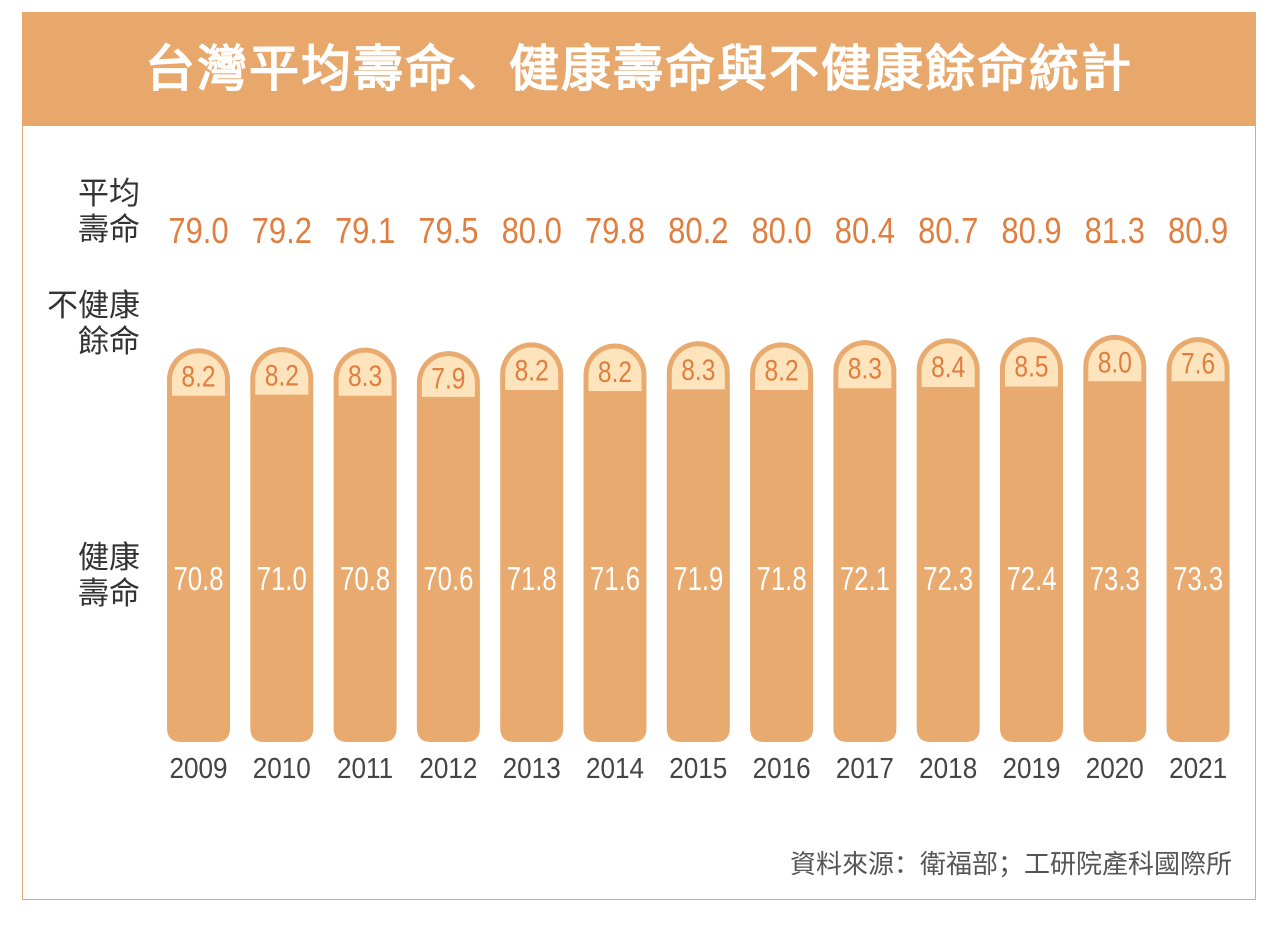 Image resolution: width=1280 pixels, height=930 pixels. I want to click on bar-group-2021: 7.6 73.3 80.9 2021, so click(1198, 498).